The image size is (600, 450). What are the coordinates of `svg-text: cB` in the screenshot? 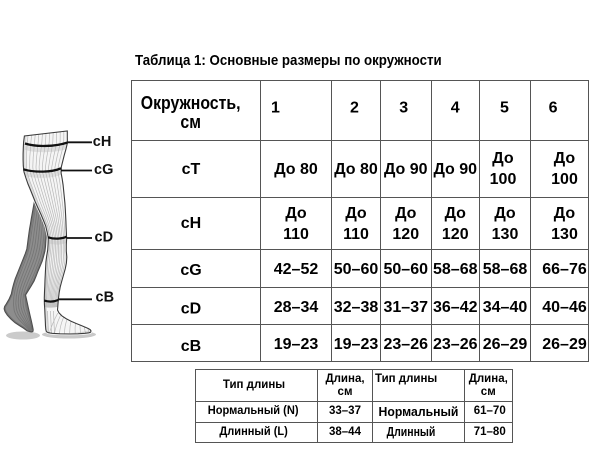 It's located at (105, 298).